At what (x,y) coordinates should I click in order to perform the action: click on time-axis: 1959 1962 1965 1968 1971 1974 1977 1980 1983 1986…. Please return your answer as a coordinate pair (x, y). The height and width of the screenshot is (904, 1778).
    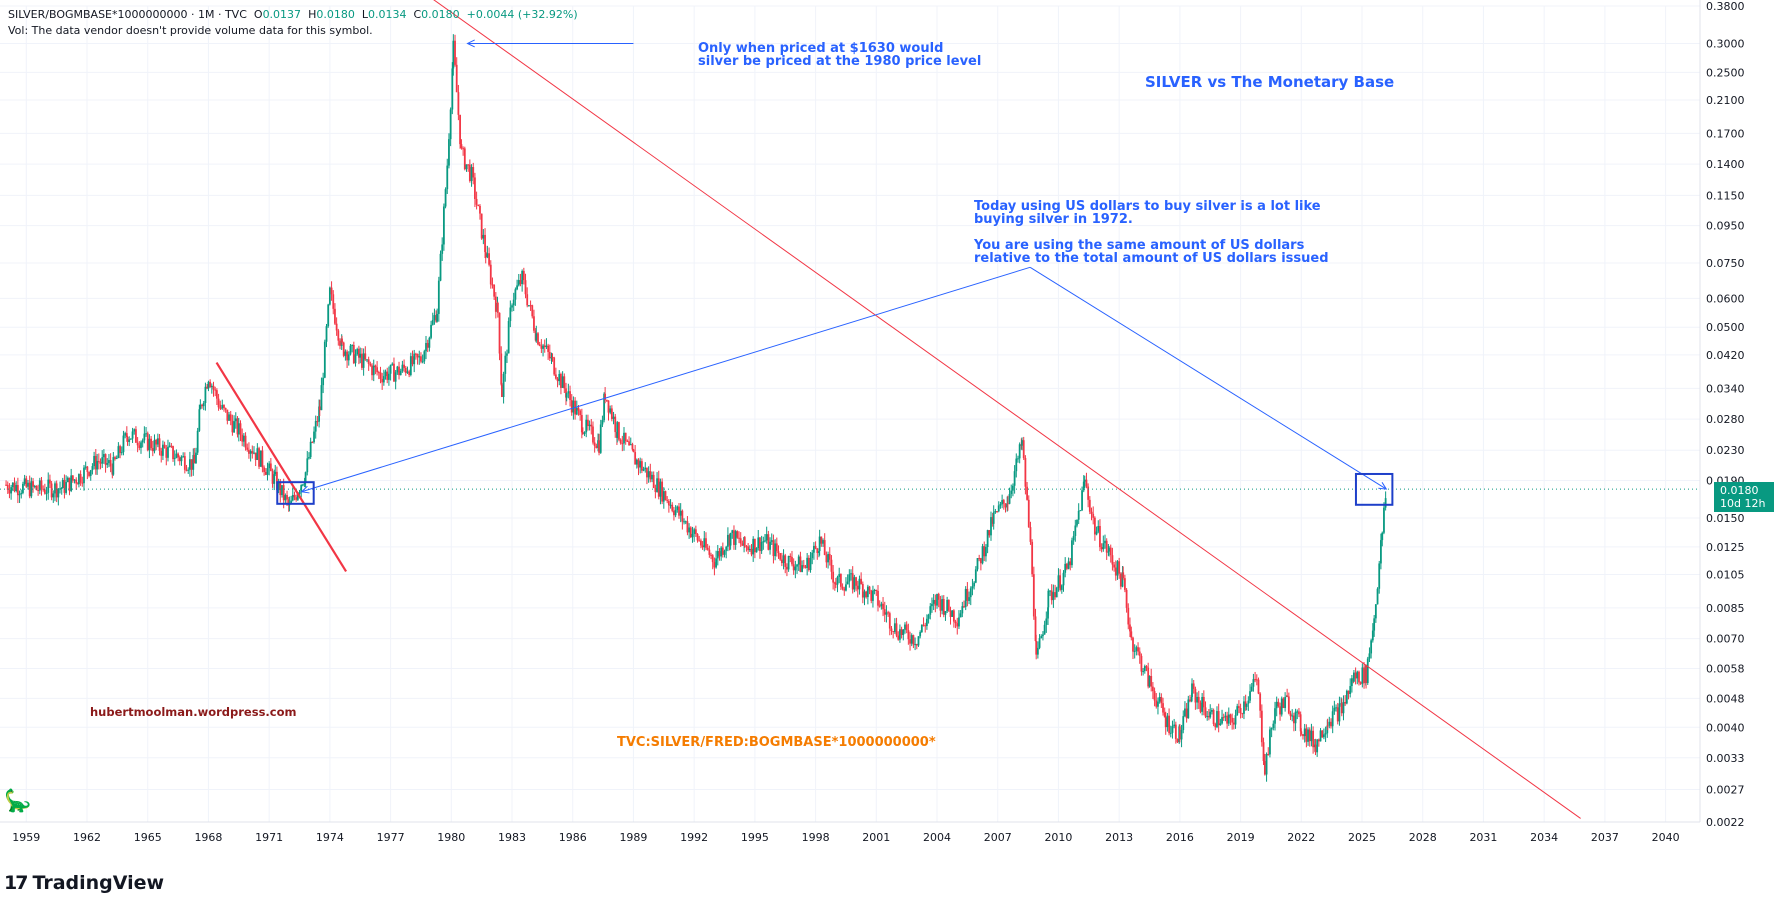
    Looking at the image, I should click on (850, 832).